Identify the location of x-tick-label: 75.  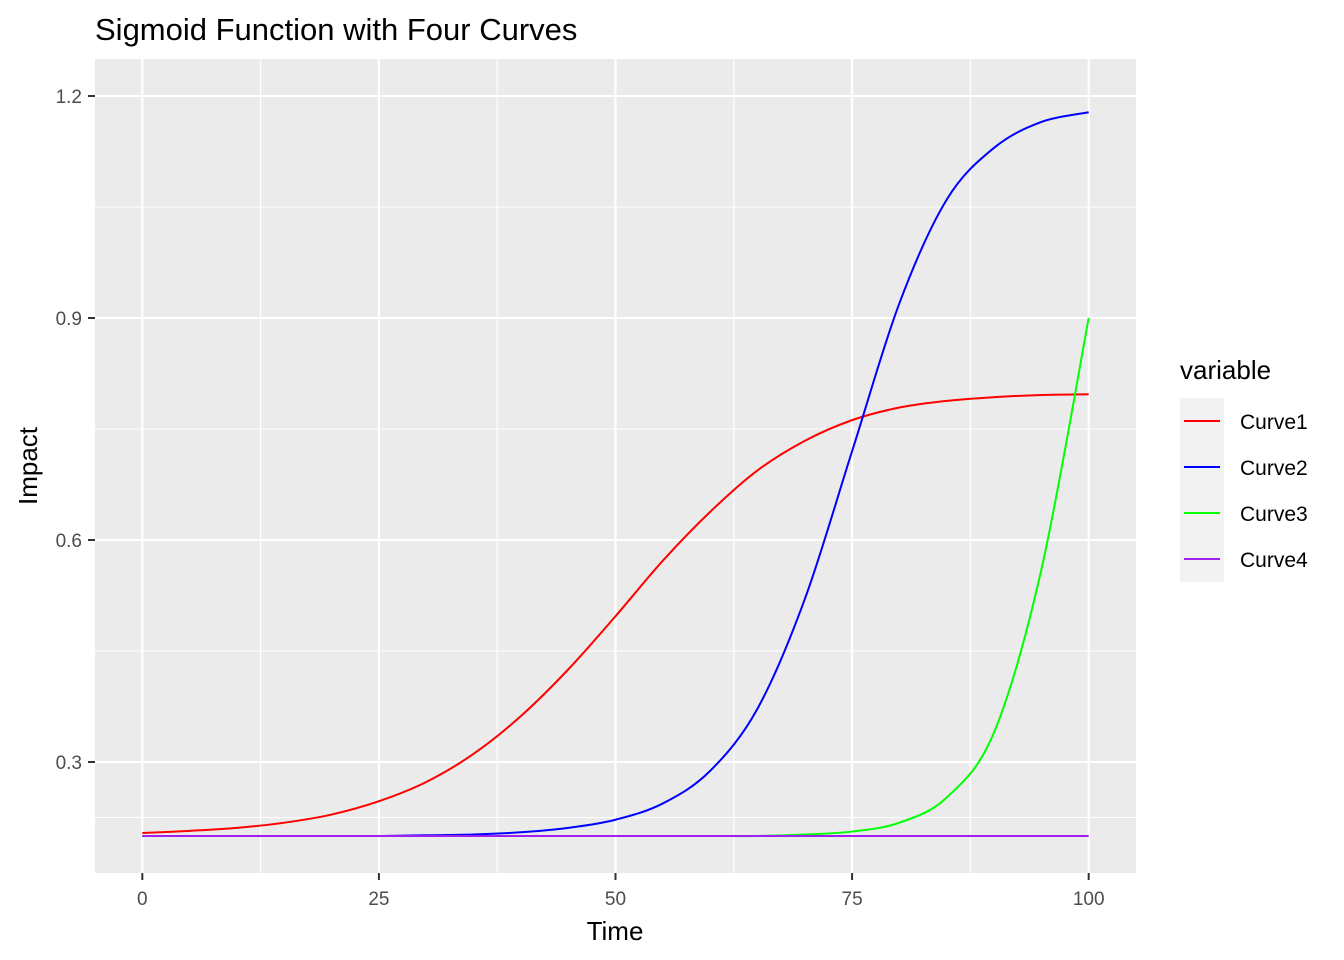
(852, 899).